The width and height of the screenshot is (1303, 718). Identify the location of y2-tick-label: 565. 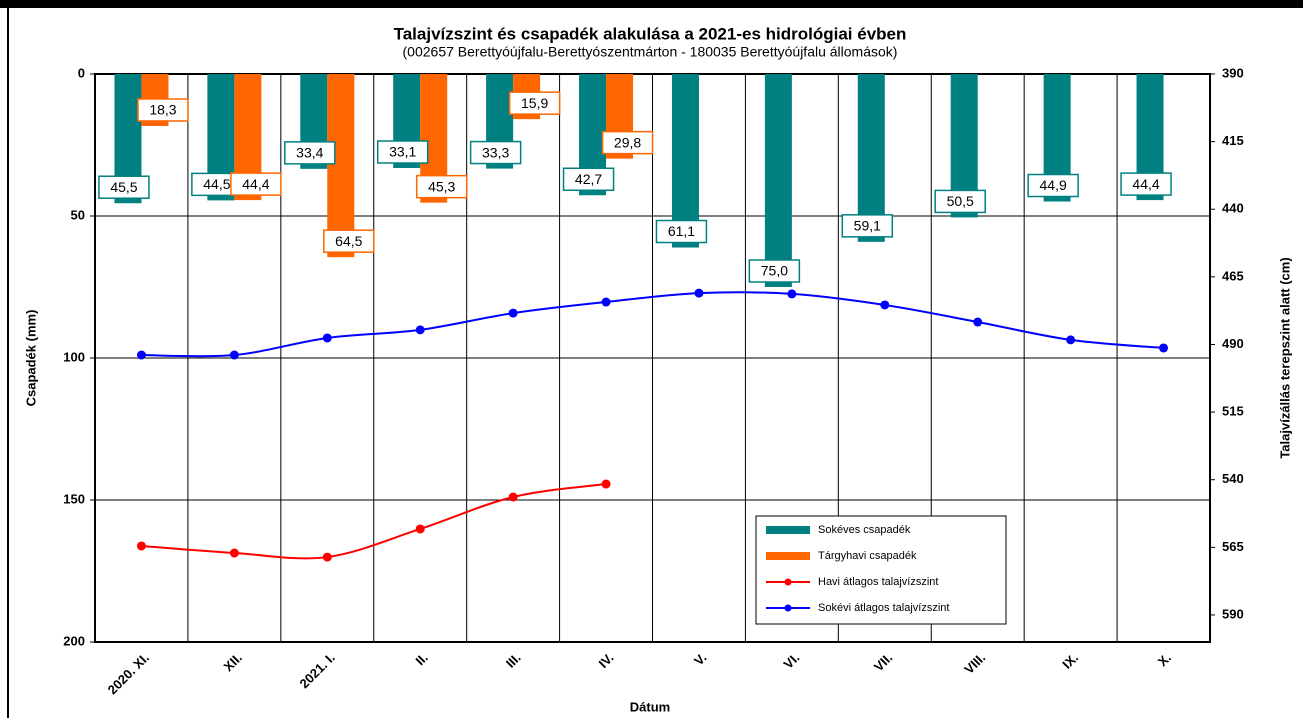
(1233, 546).